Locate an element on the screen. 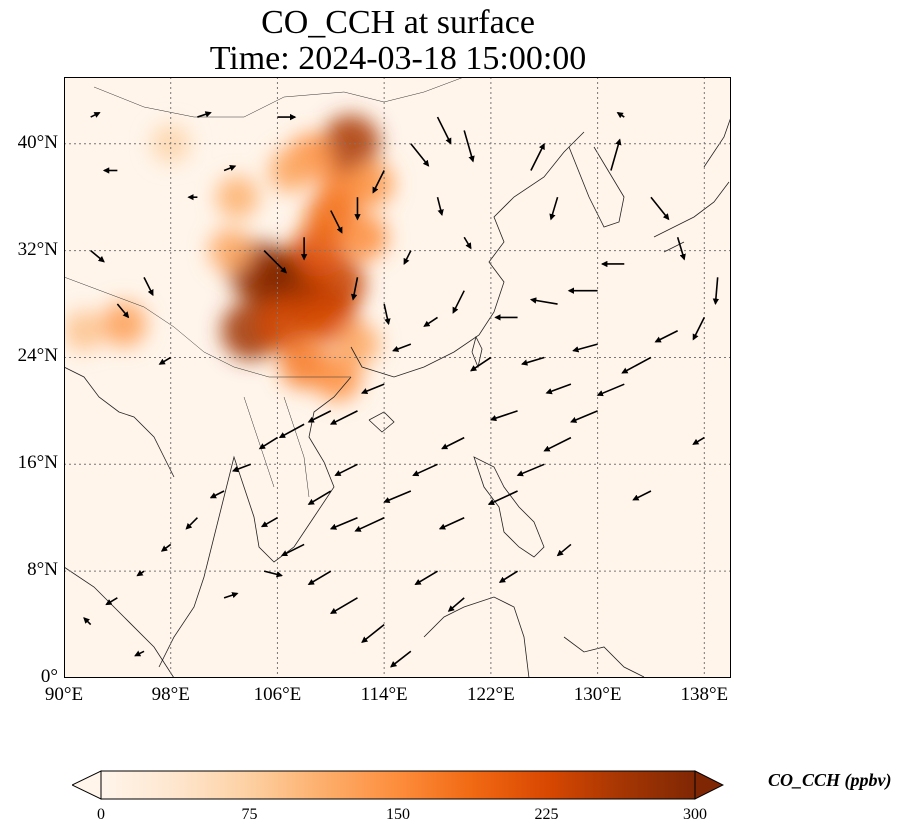  lon-tick-label: 98°E is located at coordinates (170, 694).